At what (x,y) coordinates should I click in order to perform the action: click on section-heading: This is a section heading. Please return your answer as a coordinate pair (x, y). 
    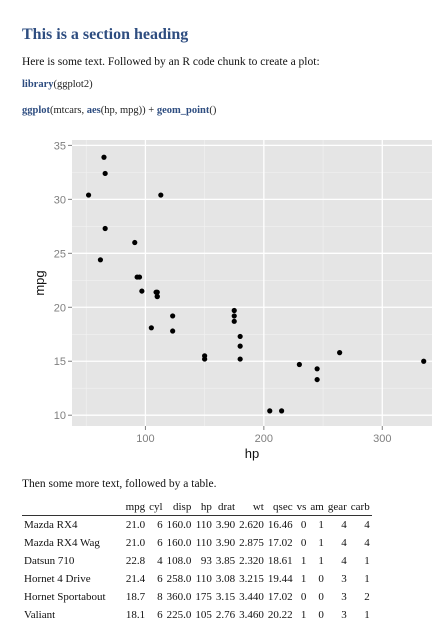
    Looking at the image, I should click on (105, 34).